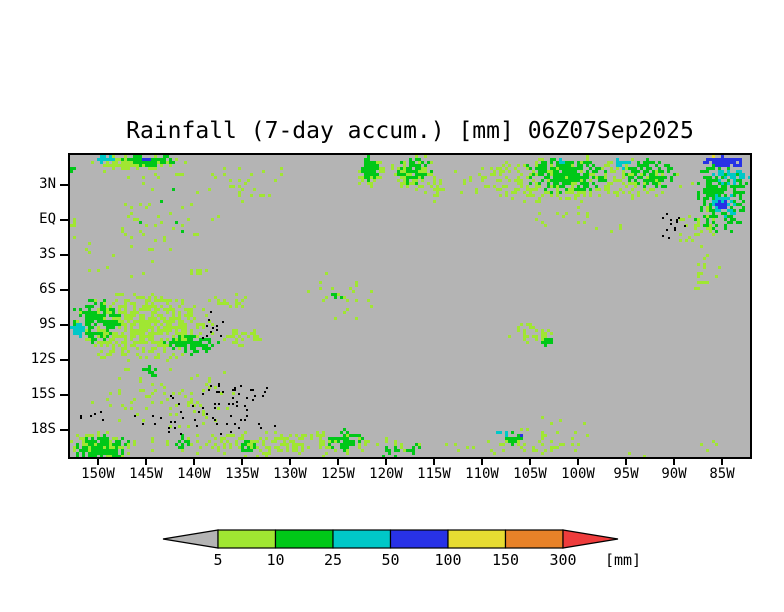 Image resolution: width=784 pixels, height=612 pixels. I want to click on colorbar: 5 10 25 50 100 150 300 [mm], so click(401, 549).